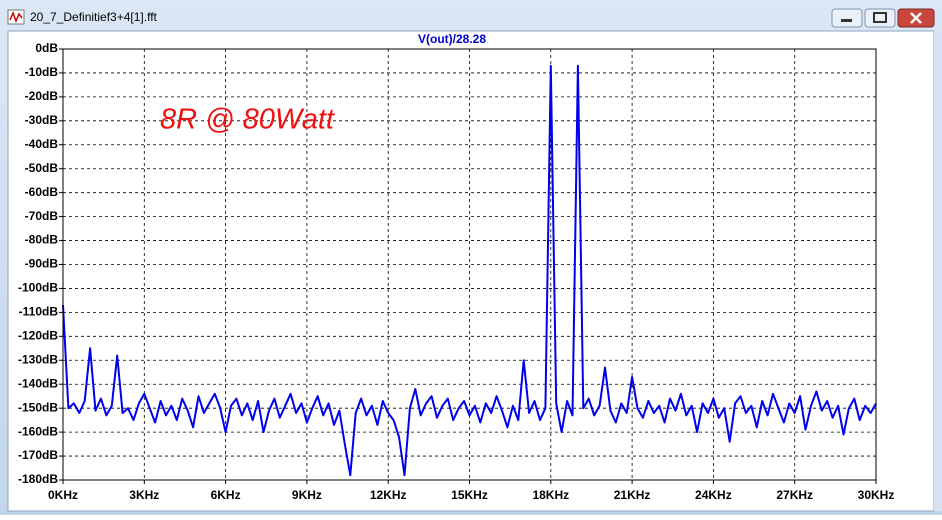 This screenshot has height=520, width=942. I want to click on y-tick-label: -150dB, so click(38, 407).